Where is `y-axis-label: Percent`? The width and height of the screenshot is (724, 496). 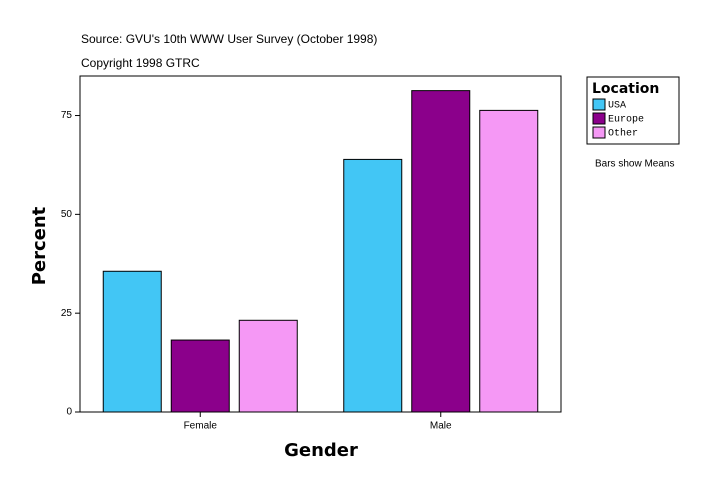 y-axis-label: Percent is located at coordinates (39, 245).